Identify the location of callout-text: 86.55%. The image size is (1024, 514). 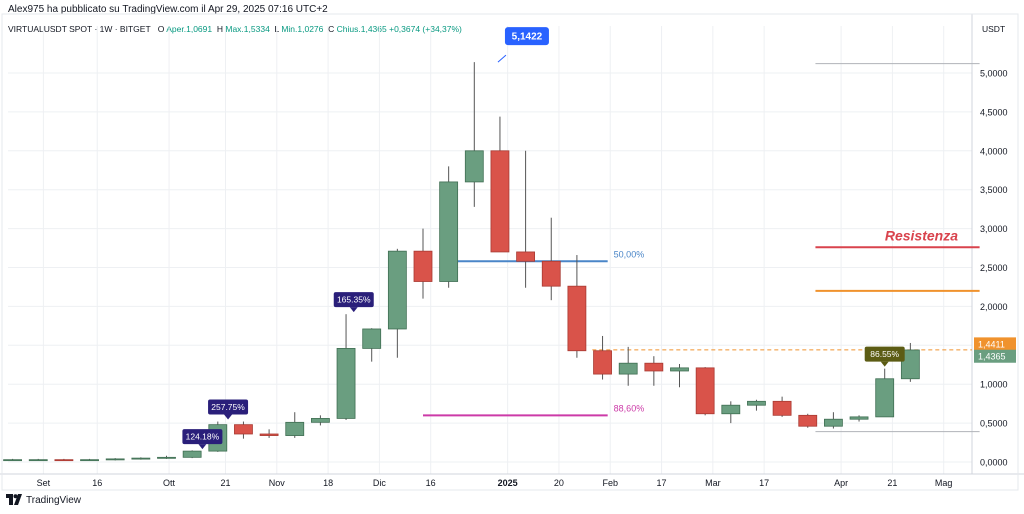
(884, 354).